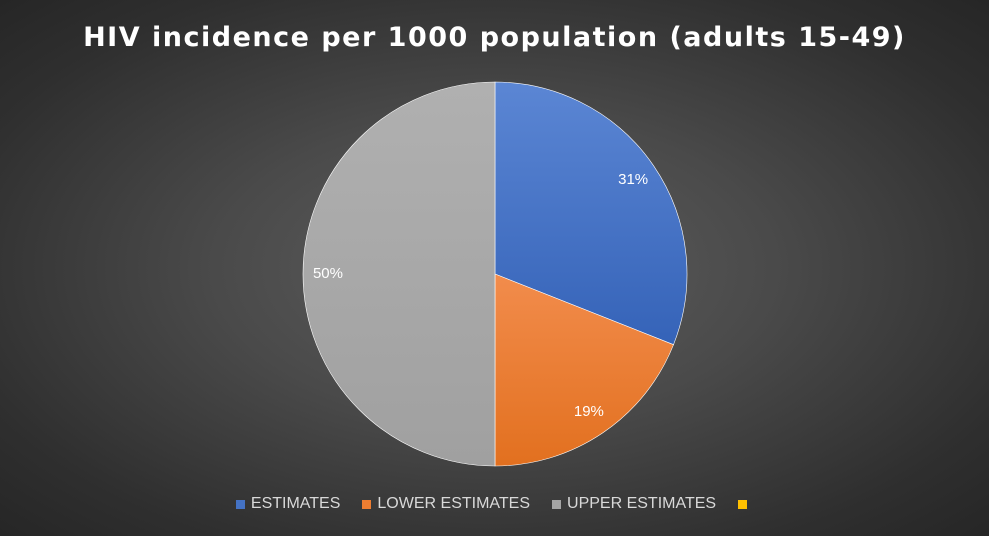  I want to click on legend-label-lower-estimates: LOWER ESTIMATES, so click(454, 503).